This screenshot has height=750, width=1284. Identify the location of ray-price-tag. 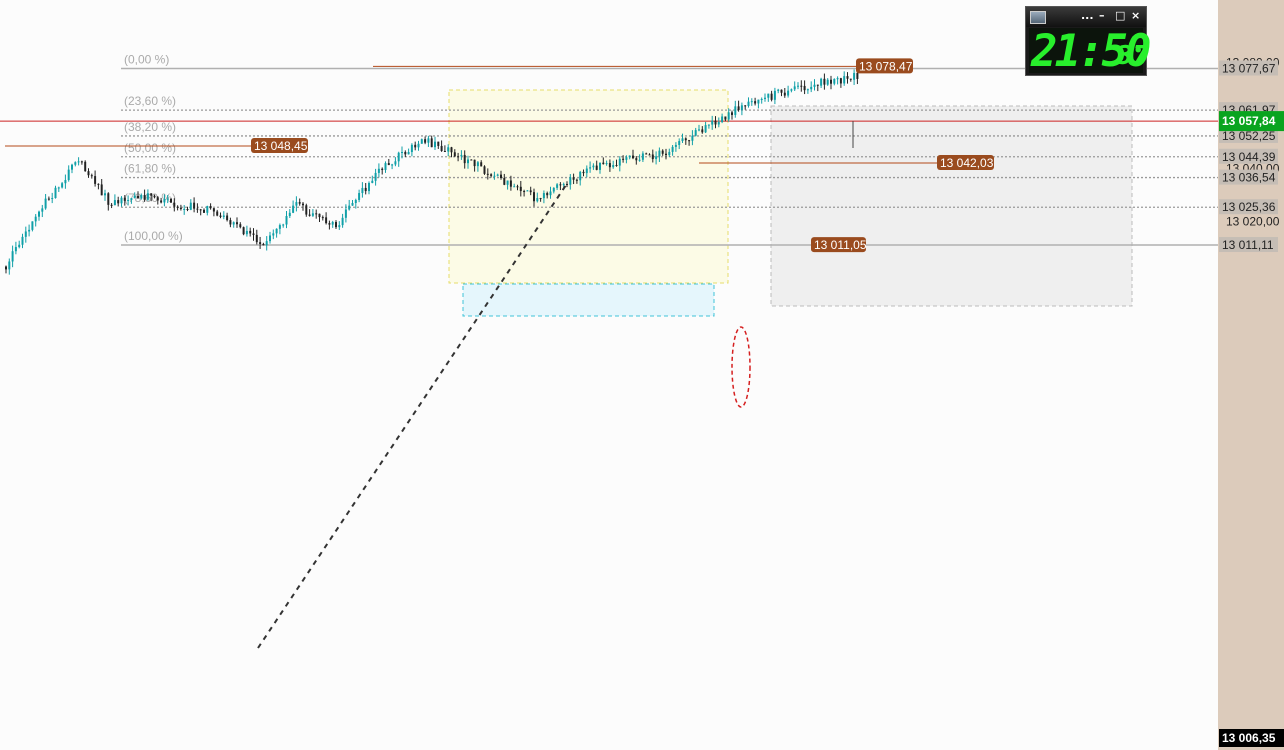
(838, 245).